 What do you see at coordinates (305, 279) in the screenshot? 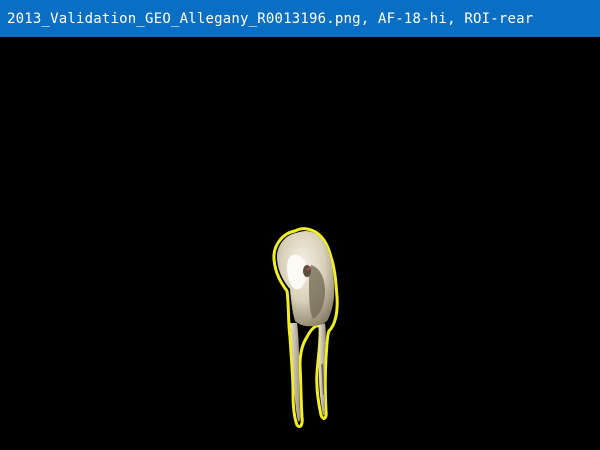
I see `animal-body` at bounding box center [305, 279].